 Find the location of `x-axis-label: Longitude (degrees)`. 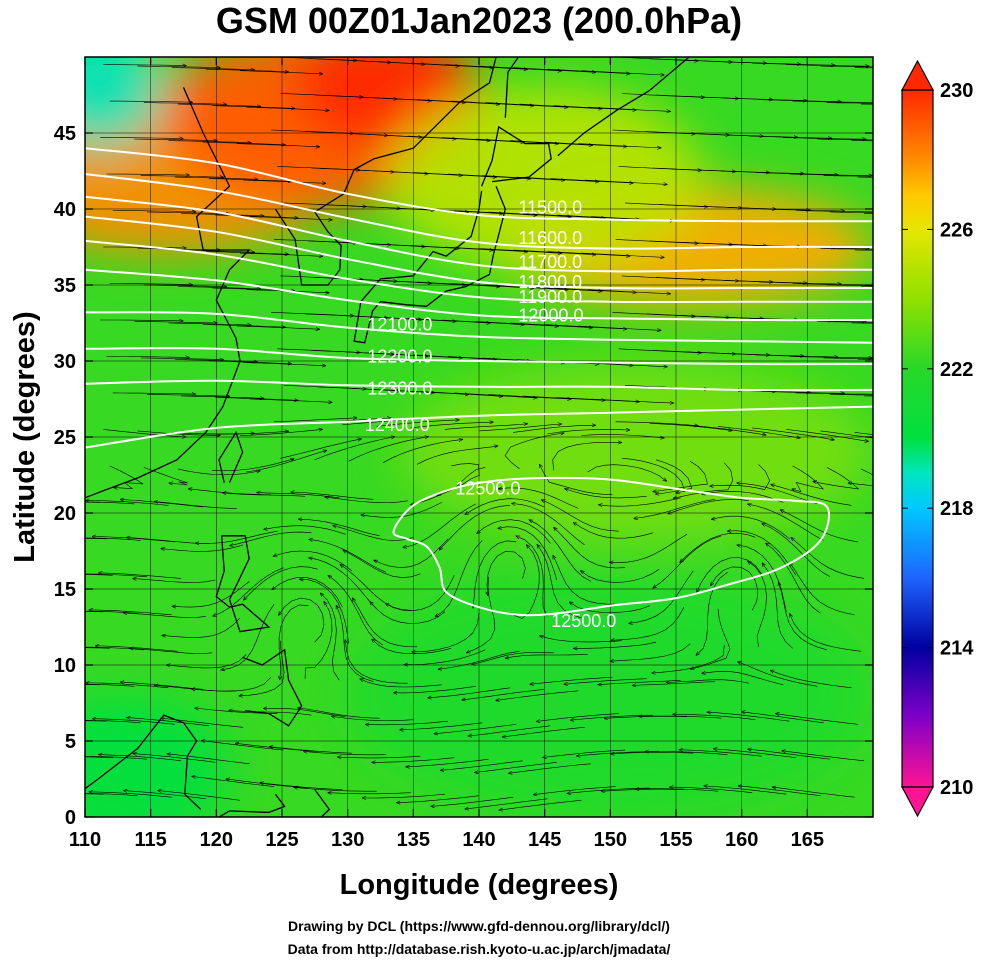

x-axis-label: Longitude (degrees) is located at coordinates (479, 885).